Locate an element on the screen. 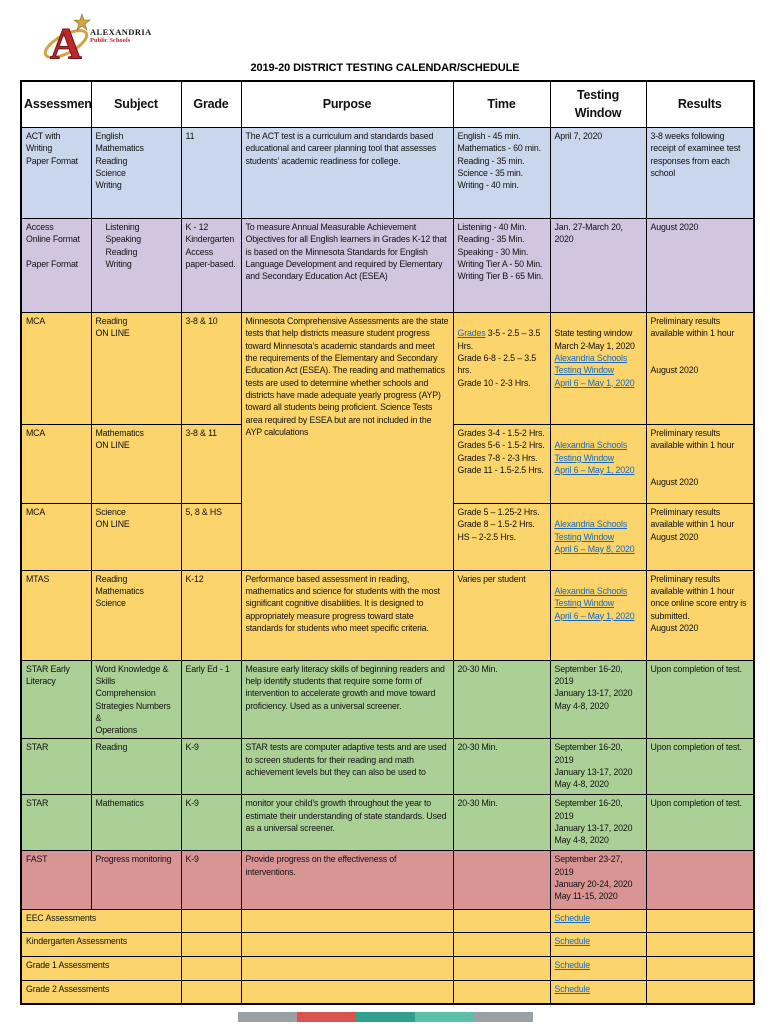 The image size is (770, 1024). cell-assessment: Access Online Format Paper Format is located at coordinates (56, 265).